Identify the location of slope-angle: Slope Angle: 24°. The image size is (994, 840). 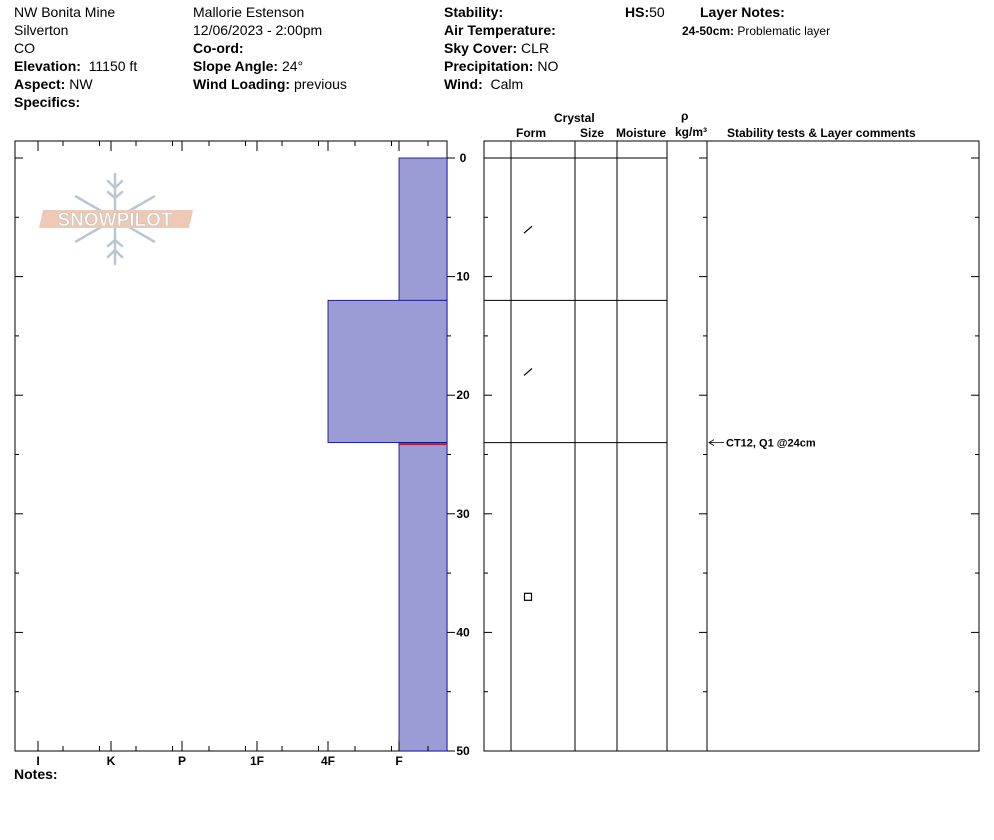
(248, 66).